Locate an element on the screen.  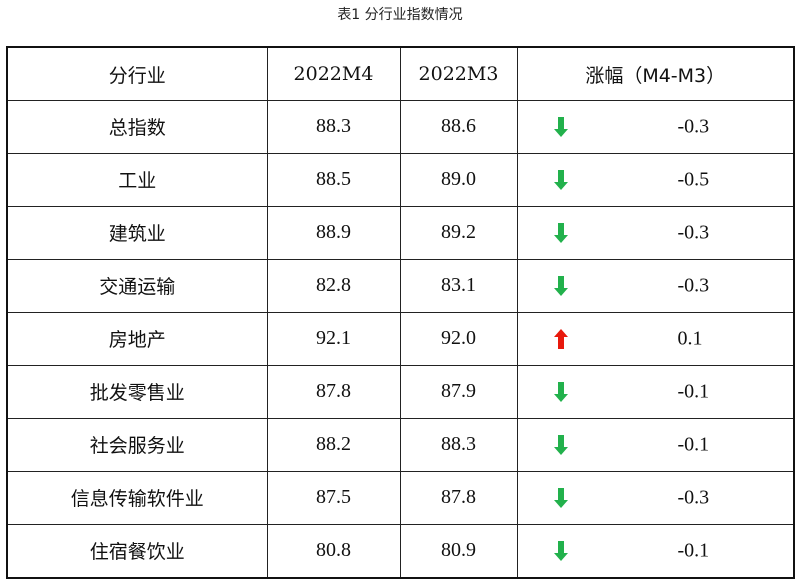
table-row: 社会服务业 88.2 88.3 -0.1 is located at coordinates (400, 444).